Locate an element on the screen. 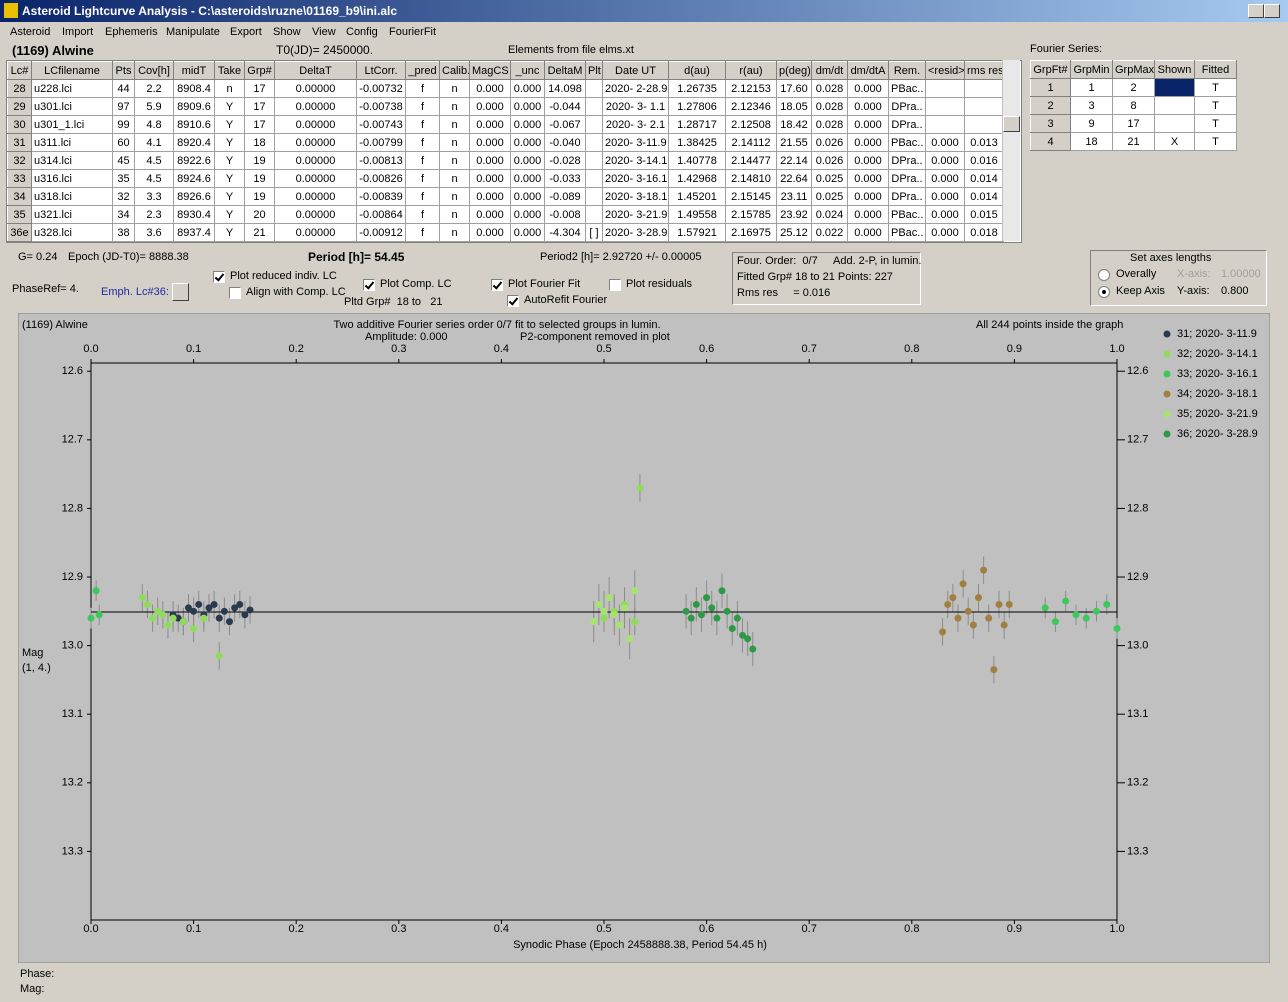 The image size is (1288, 1002). radio-button is located at coordinates (1104, 275).